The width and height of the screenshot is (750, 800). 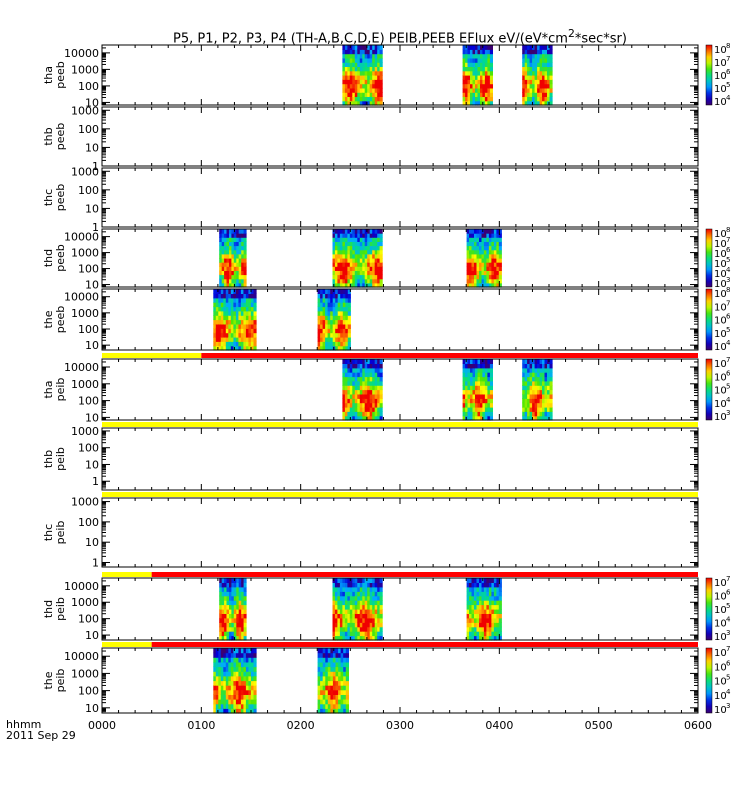 What do you see at coordinates (400, 389) in the screenshot?
I see `tha-peib-frame` at bounding box center [400, 389].